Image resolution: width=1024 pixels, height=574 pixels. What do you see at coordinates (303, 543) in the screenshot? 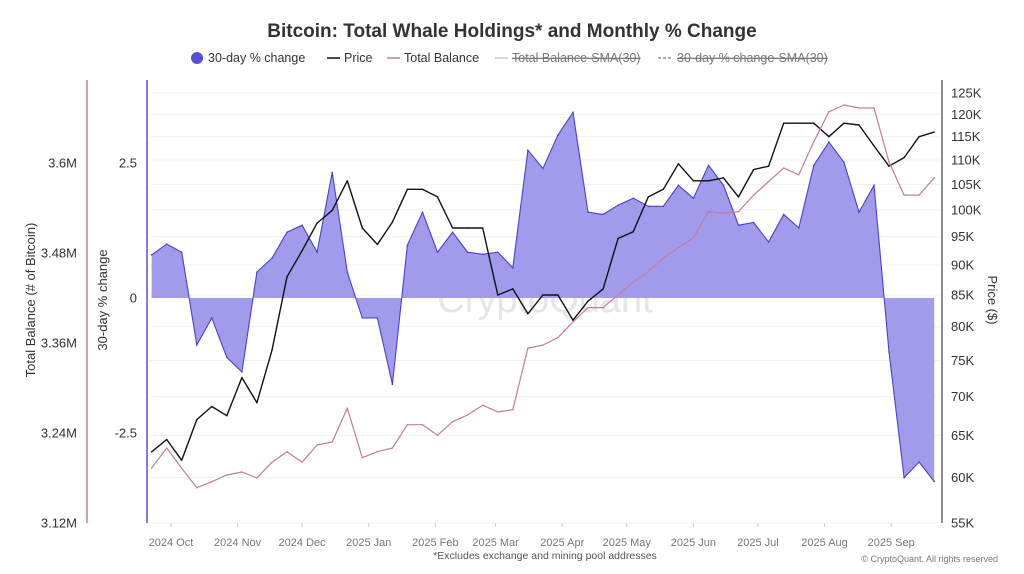
I see `x-tick-label: 2024 Dec` at bounding box center [303, 543].